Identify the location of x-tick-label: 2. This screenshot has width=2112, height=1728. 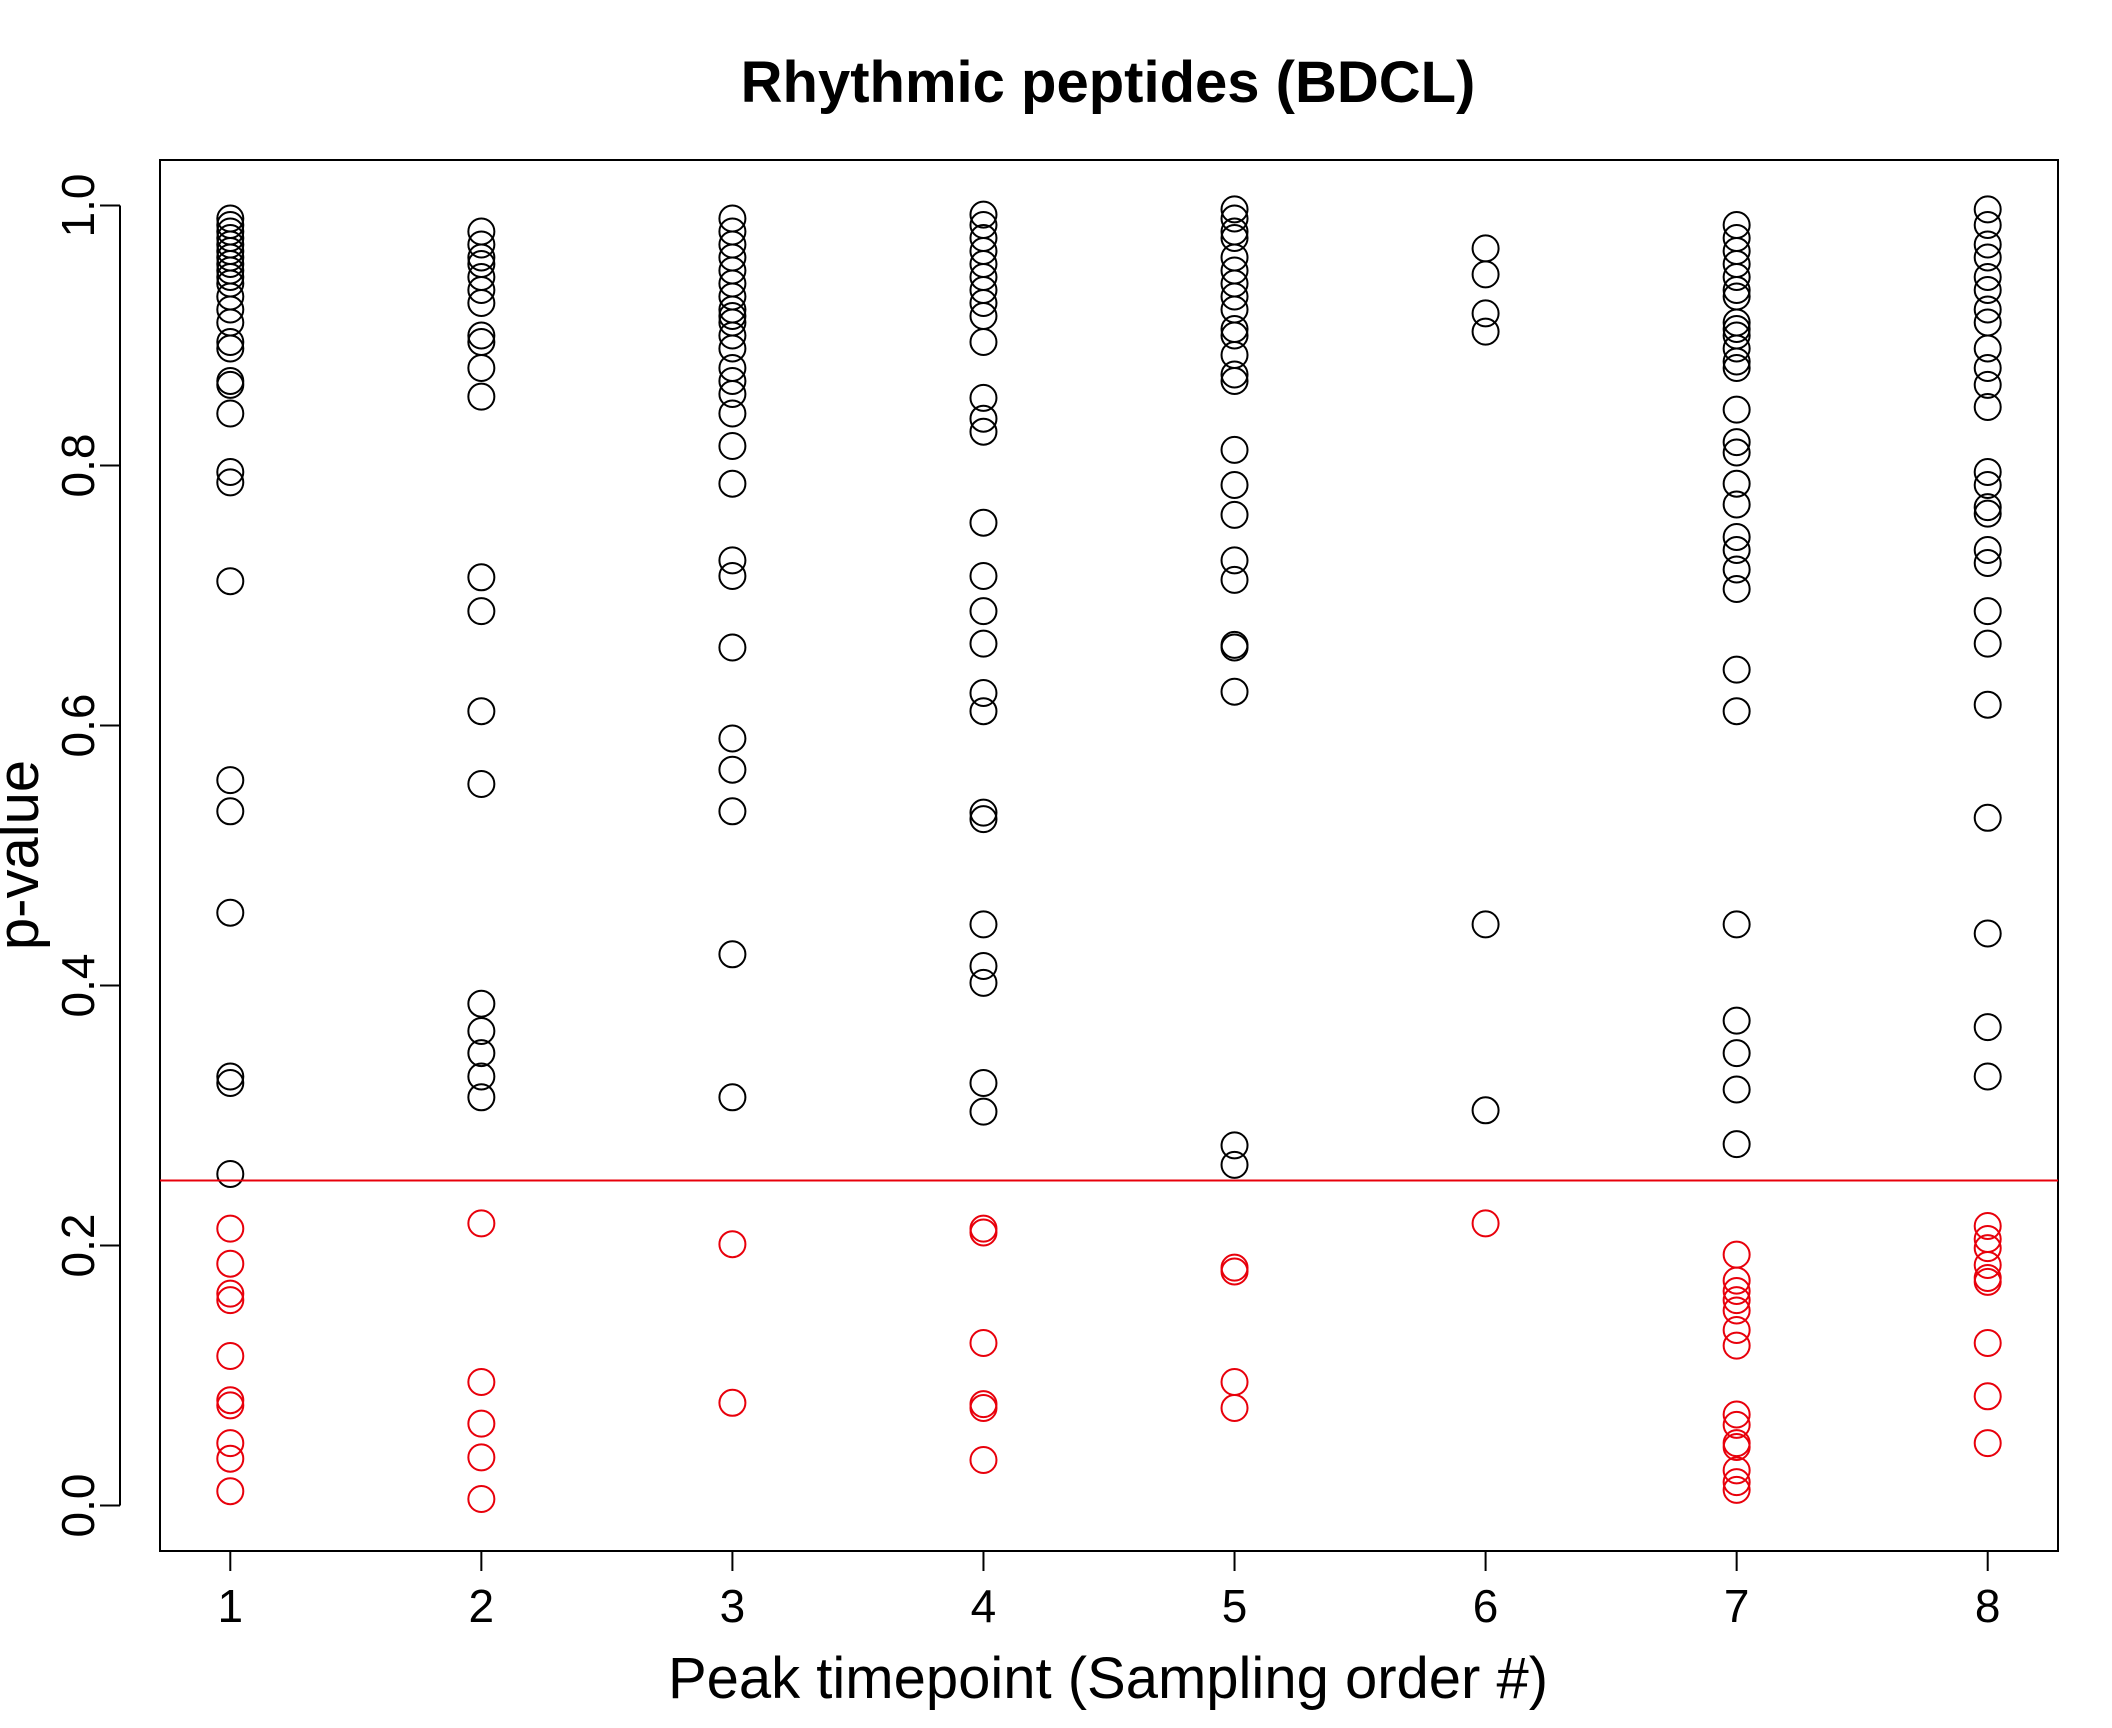
(482, 1606).